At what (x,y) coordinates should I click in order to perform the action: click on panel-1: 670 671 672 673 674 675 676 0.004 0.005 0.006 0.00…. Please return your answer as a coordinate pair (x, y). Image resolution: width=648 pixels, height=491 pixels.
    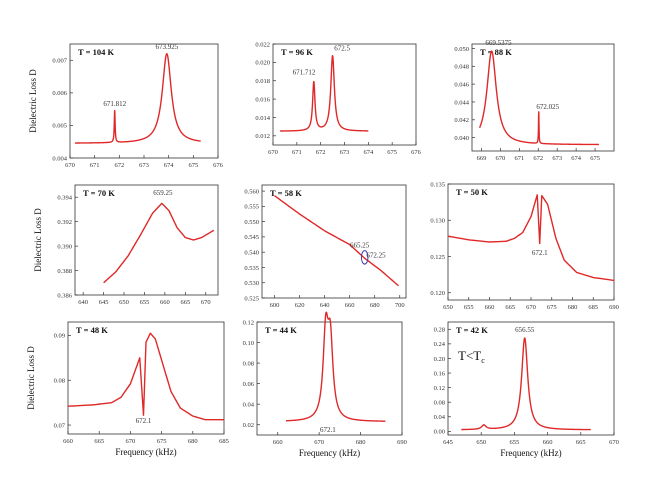
    Looking at the image, I should click on (126, 106).